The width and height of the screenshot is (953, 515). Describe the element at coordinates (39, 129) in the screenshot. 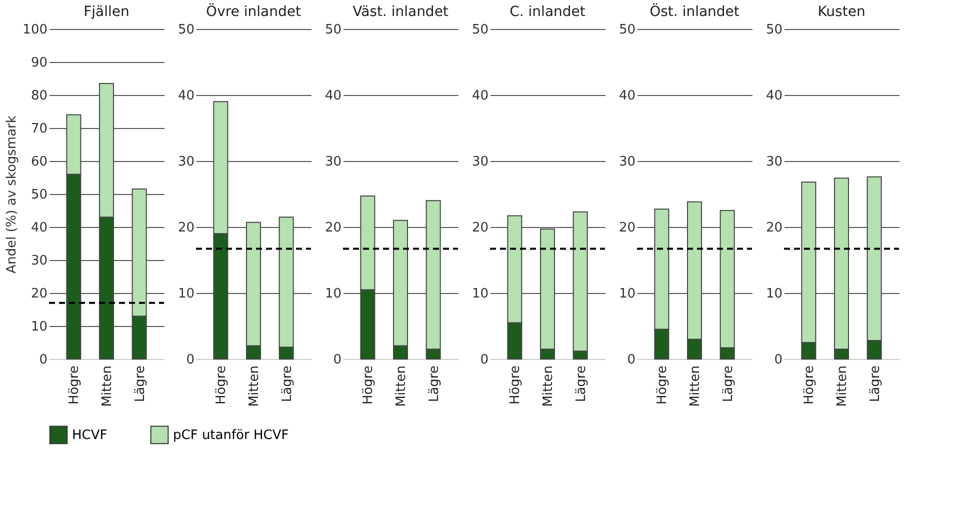

I see `y-tick-label: 70` at that location.